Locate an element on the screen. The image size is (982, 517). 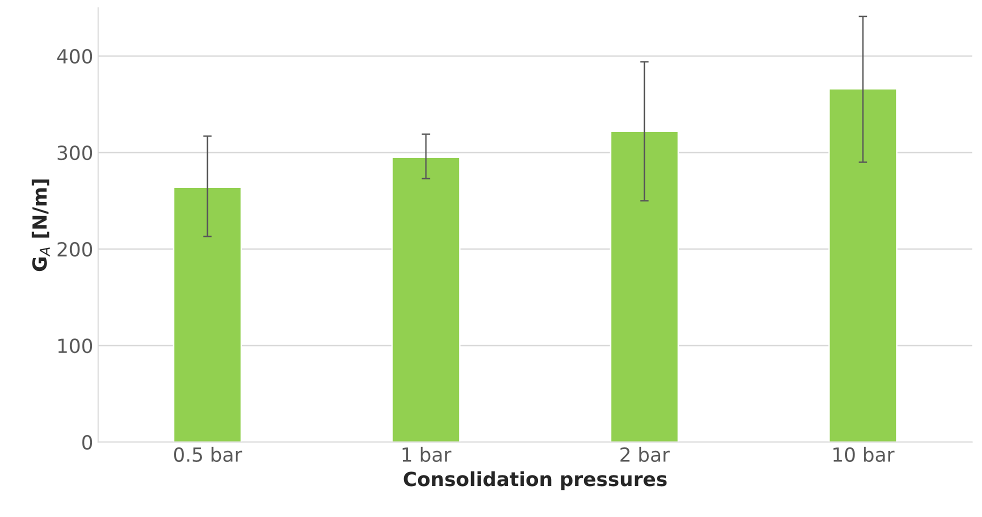
x-tick-label: 10 bar is located at coordinates (864, 454).